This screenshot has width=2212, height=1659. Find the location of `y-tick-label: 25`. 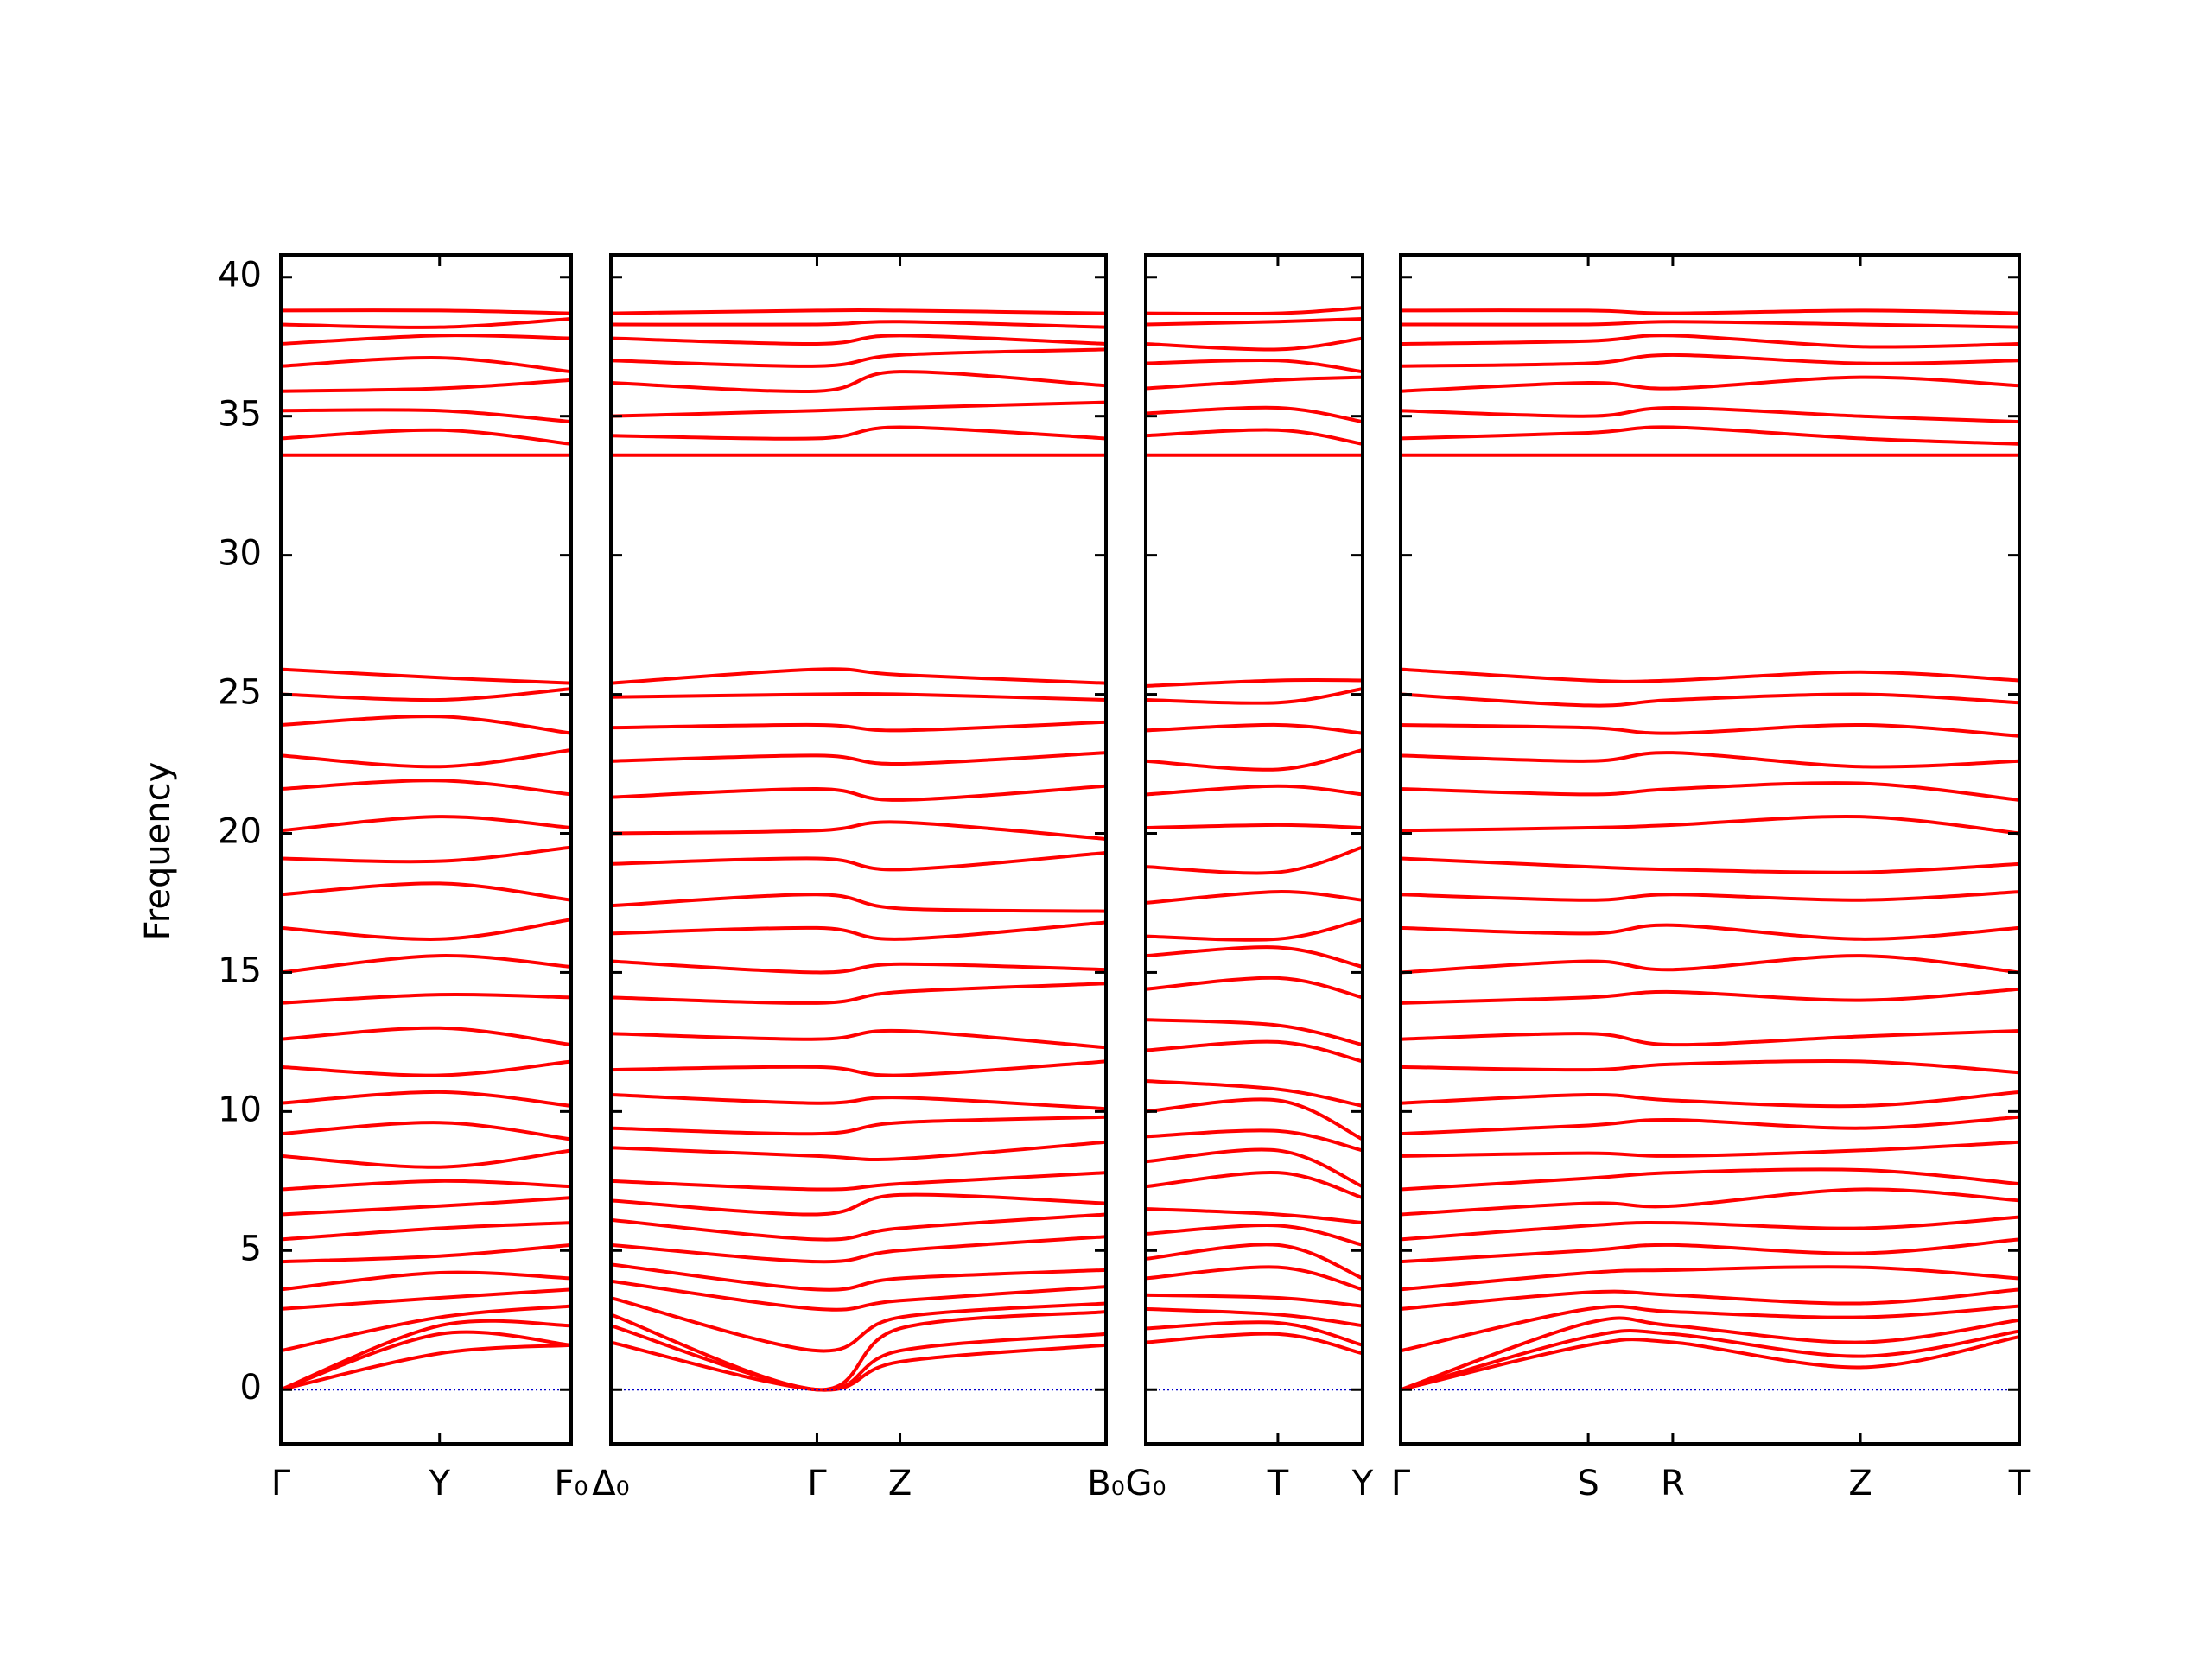

y-tick-label: 25 is located at coordinates (240, 693).